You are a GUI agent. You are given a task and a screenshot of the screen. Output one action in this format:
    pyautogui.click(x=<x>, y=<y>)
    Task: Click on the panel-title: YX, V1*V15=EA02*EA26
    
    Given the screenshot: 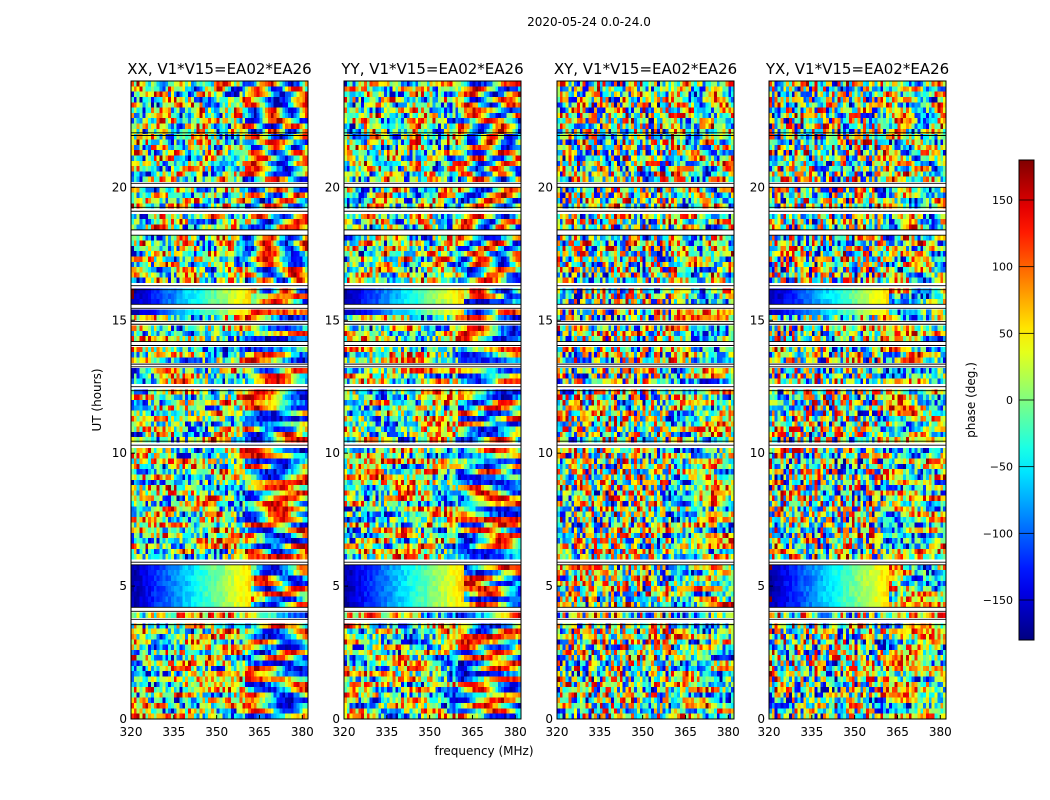 What is the action you would take?
    pyautogui.click(x=857, y=69)
    